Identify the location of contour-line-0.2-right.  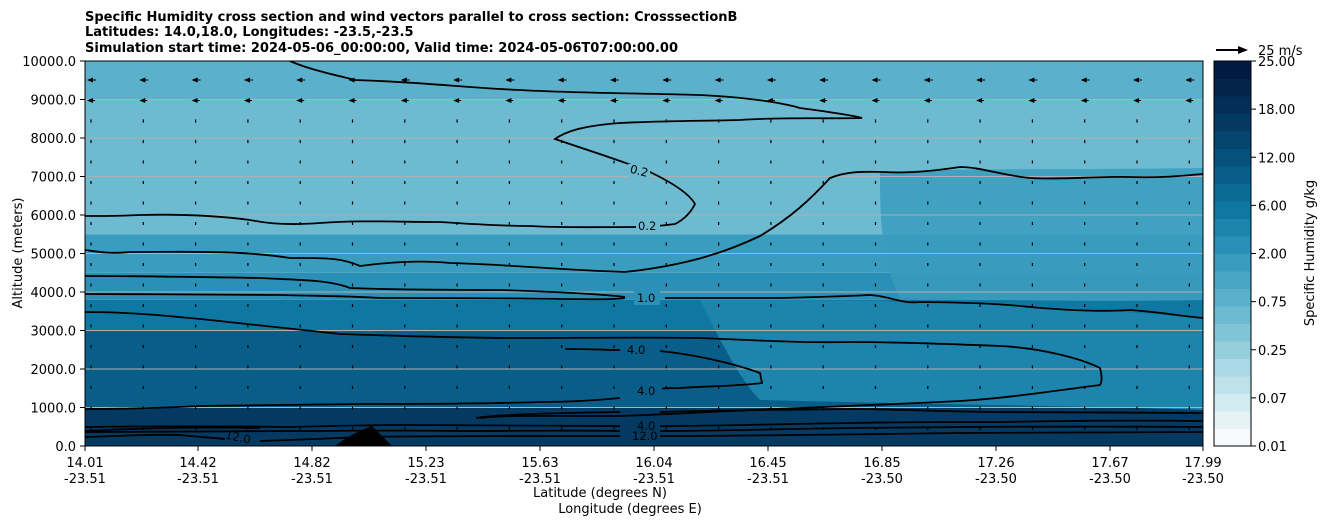
(913, 219).